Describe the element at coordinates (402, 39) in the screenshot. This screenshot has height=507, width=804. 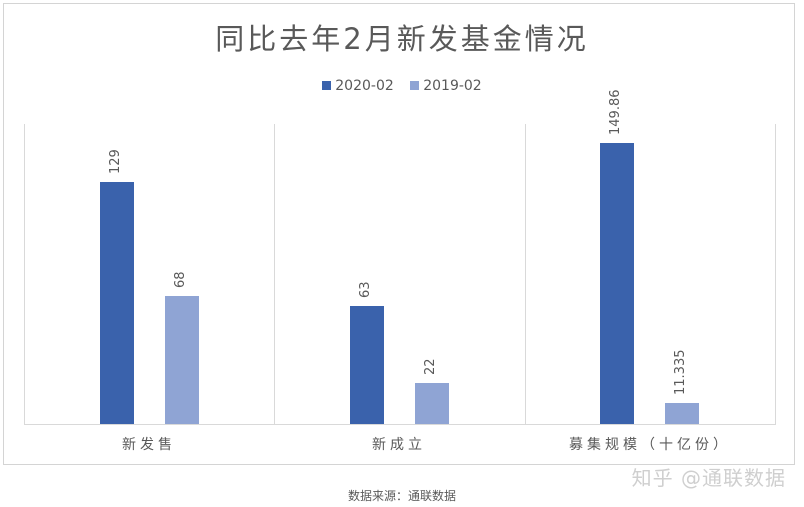
I see `chart-title: 同比去年2月新发基金情况` at that location.